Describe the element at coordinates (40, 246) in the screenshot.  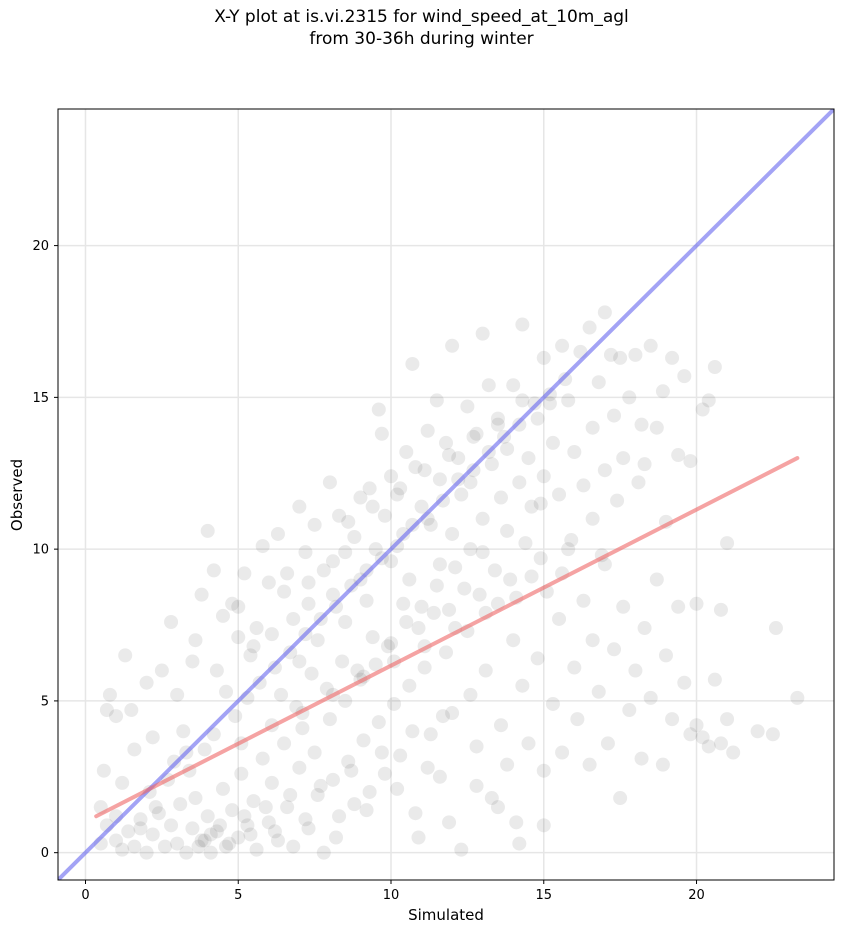
I see `y-tick-label: 20` at that location.